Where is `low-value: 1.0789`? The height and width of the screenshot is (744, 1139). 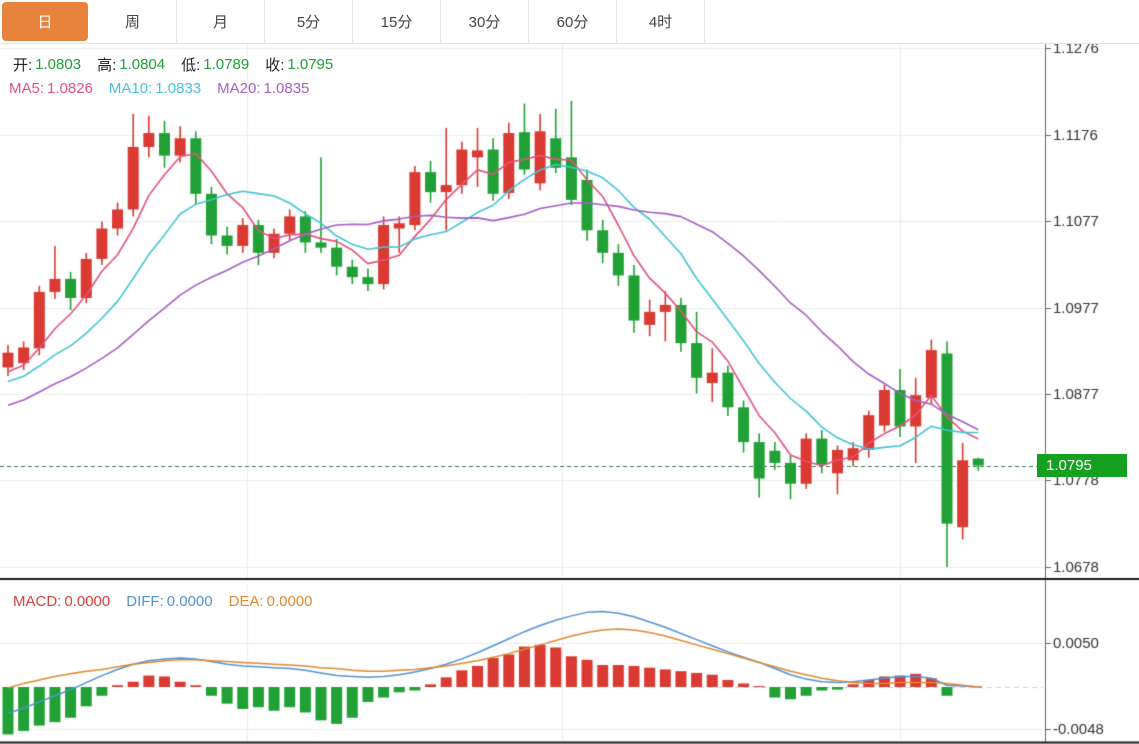 low-value: 1.0789 is located at coordinates (226, 64).